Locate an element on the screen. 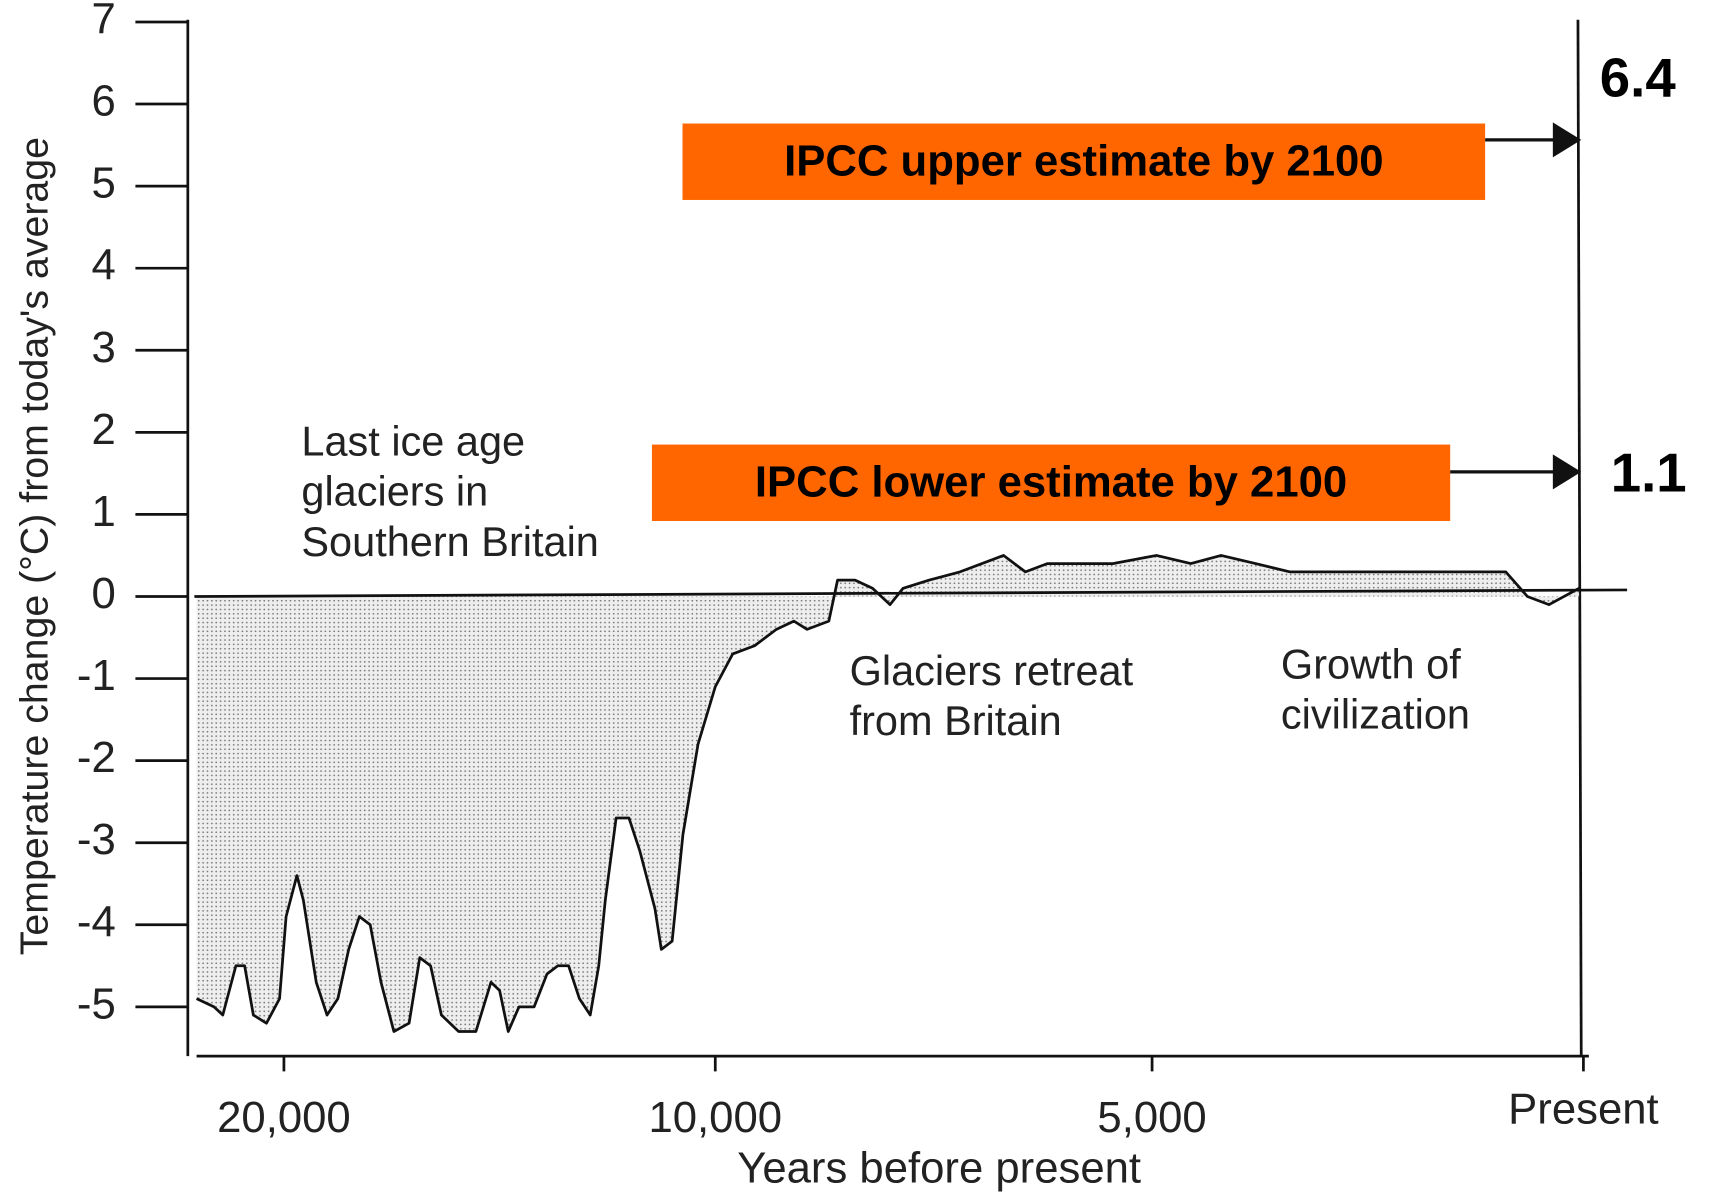  y-tick-label: -5 is located at coordinates (96, 1003).